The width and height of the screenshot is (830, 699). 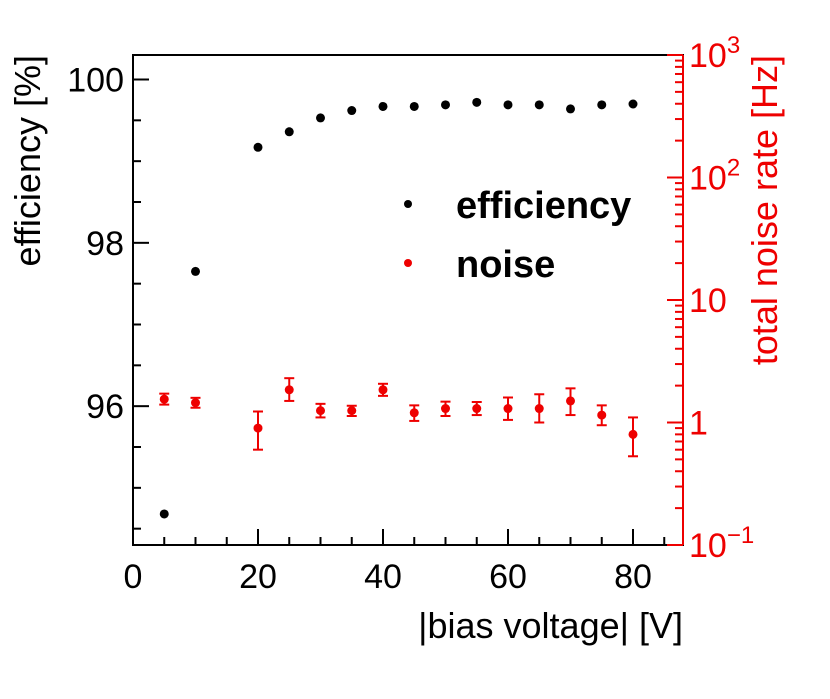 I want to click on noise-series, so click(x=398, y=417).